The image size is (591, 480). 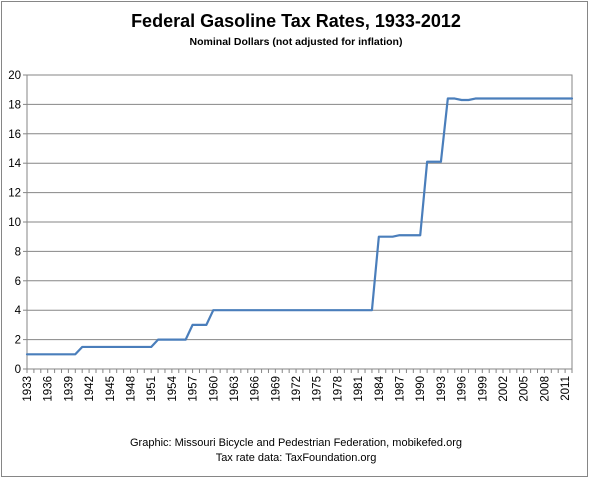 What do you see at coordinates (194, 389) in the screenshot?
I see `x-tick-label: 1957` at bounding box center [194, 389].